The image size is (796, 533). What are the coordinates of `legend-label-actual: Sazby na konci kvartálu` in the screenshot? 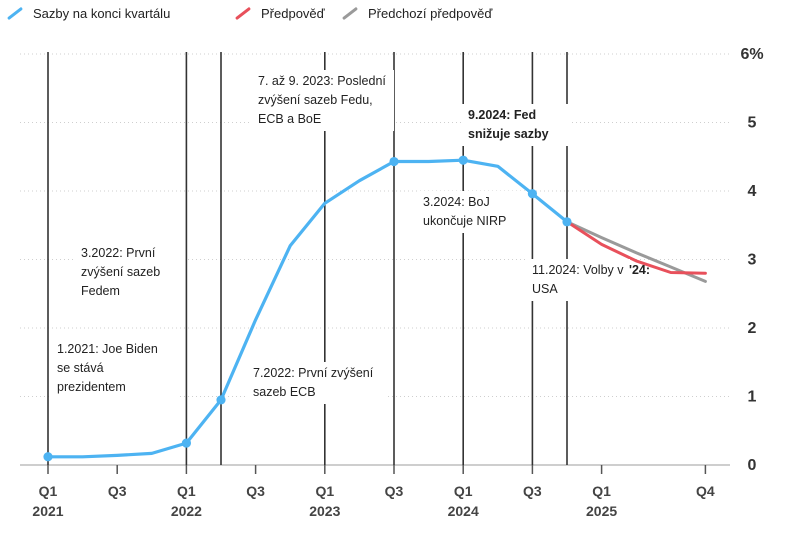 It's located at (102, 13).